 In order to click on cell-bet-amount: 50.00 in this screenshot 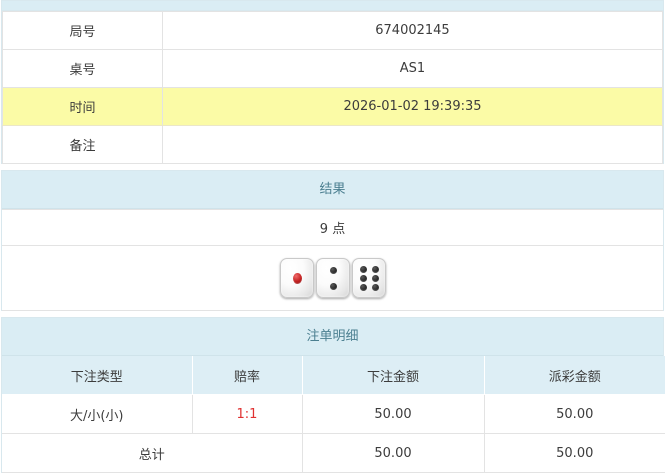, I will do `click(393, 414)`.